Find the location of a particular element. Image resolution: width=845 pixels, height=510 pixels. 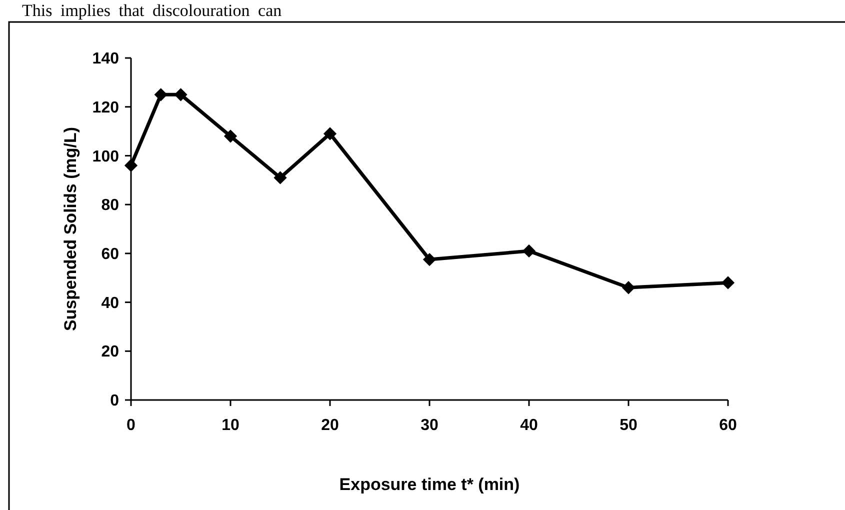

y-tick-label: 140 is located at coordinates (106, 59).